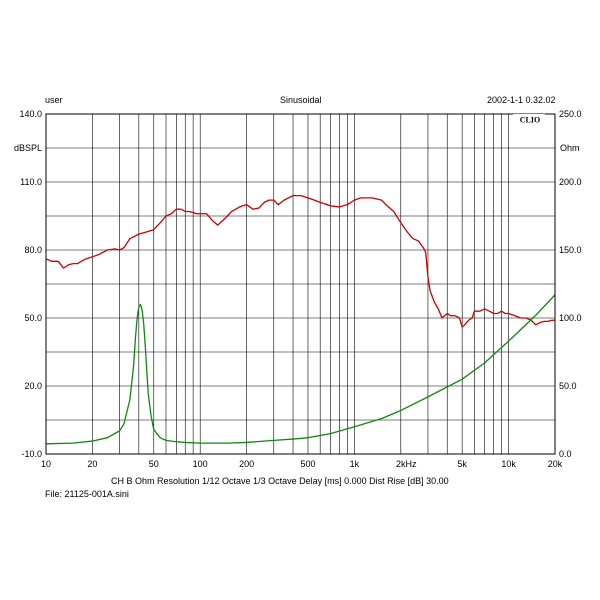 Image resolution: width=600 pixels, height=600 pixels. I want to click on clio-logo-box, so click(529, 119).